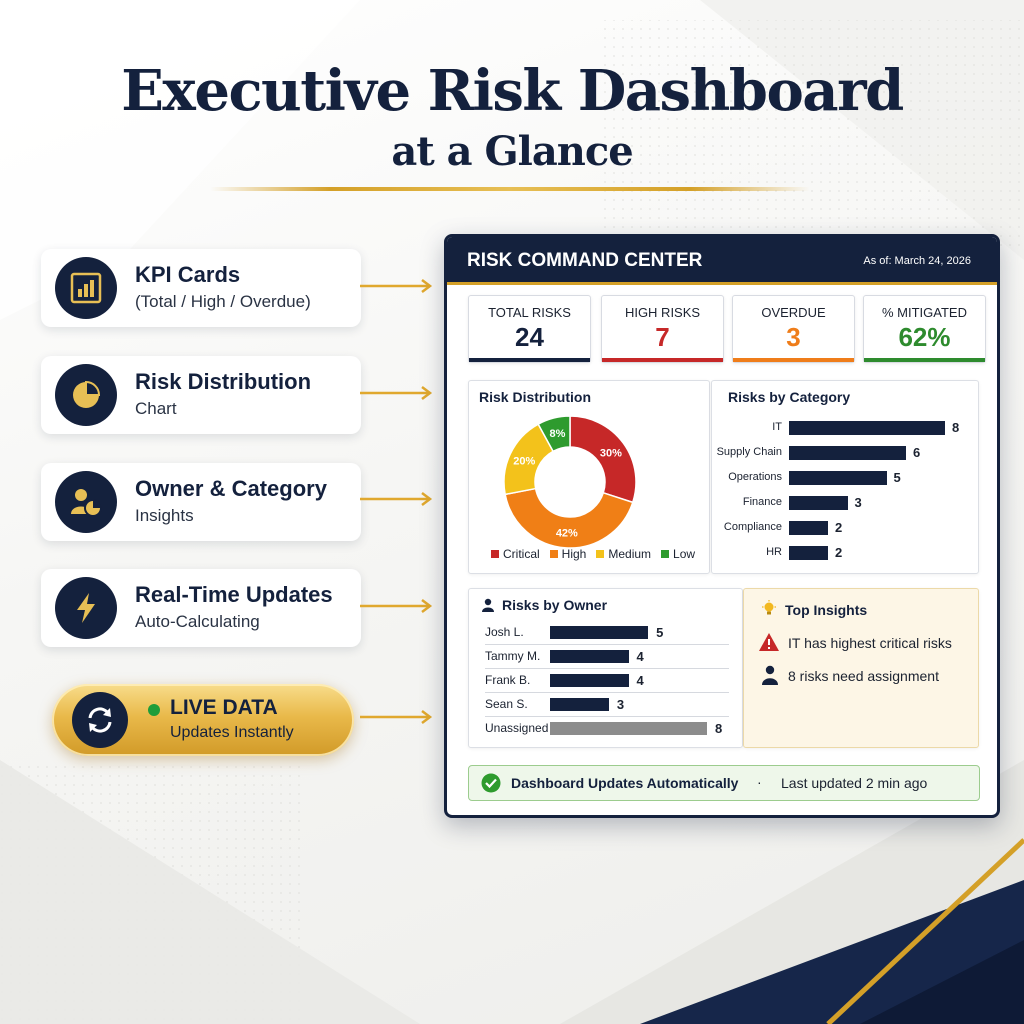  I want to click on feature-real-time-updates: Real-Time Updates Auto-Calculating, so click(201, 608).